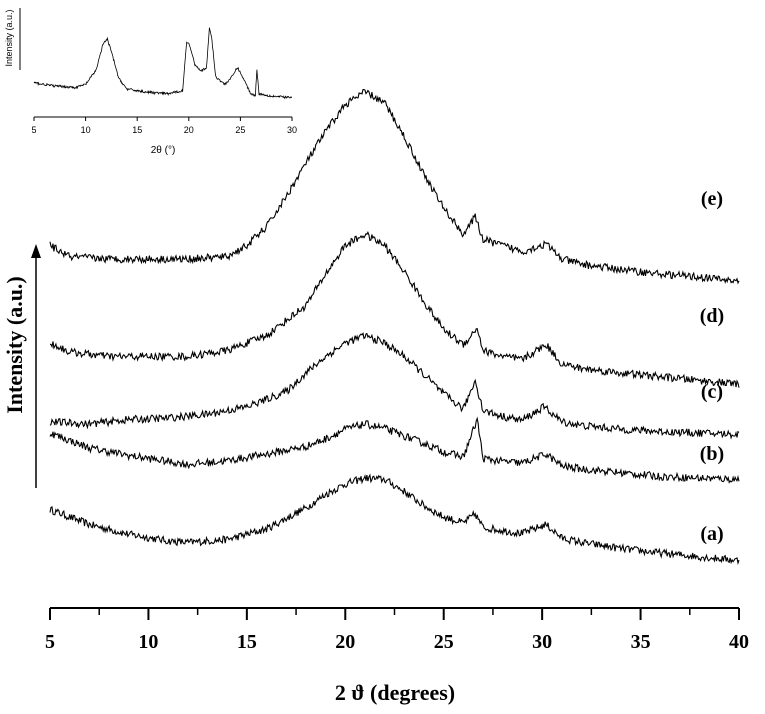 The height and width of the screenshot is (714, 765). Describe the element at coordinates (137, 130) in the screenshot. I see `inset-x-tick-label: 15` at that location.